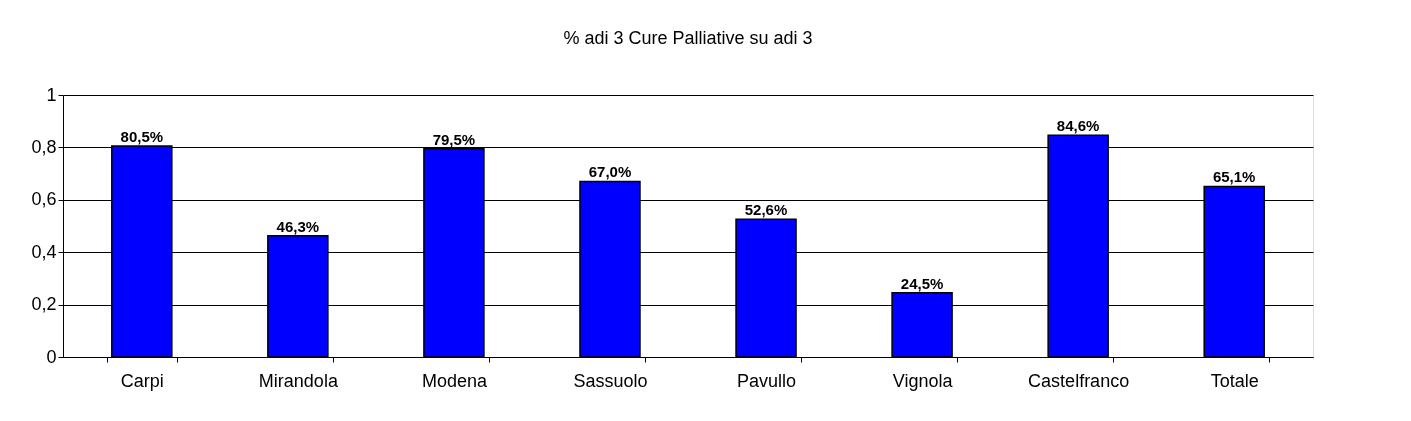  What do you see at coordinates (1234, 380) in the screenshot?
I see `x-tick-label: Totale` at bounding box center [1234, 380].